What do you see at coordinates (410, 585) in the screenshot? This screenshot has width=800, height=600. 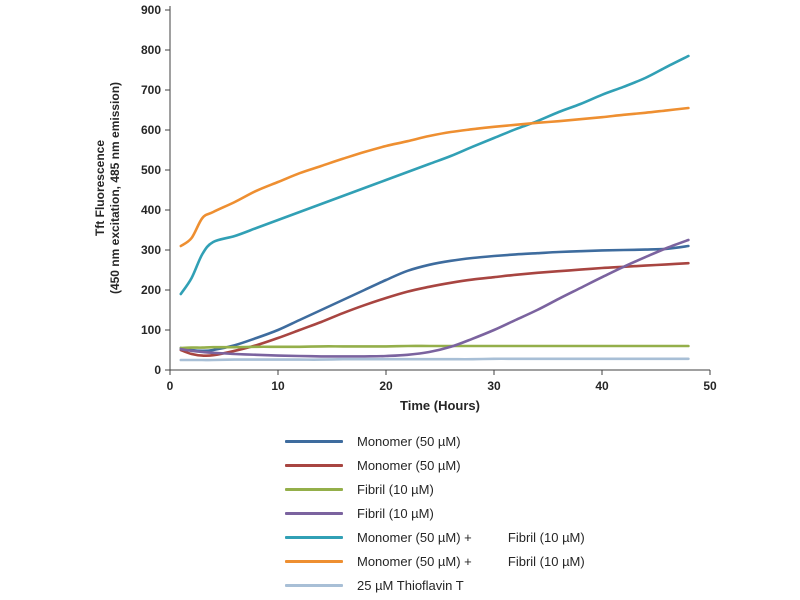 I see `legend-label: 25 µM Thioflavin T` at bounding box center [410, 585].